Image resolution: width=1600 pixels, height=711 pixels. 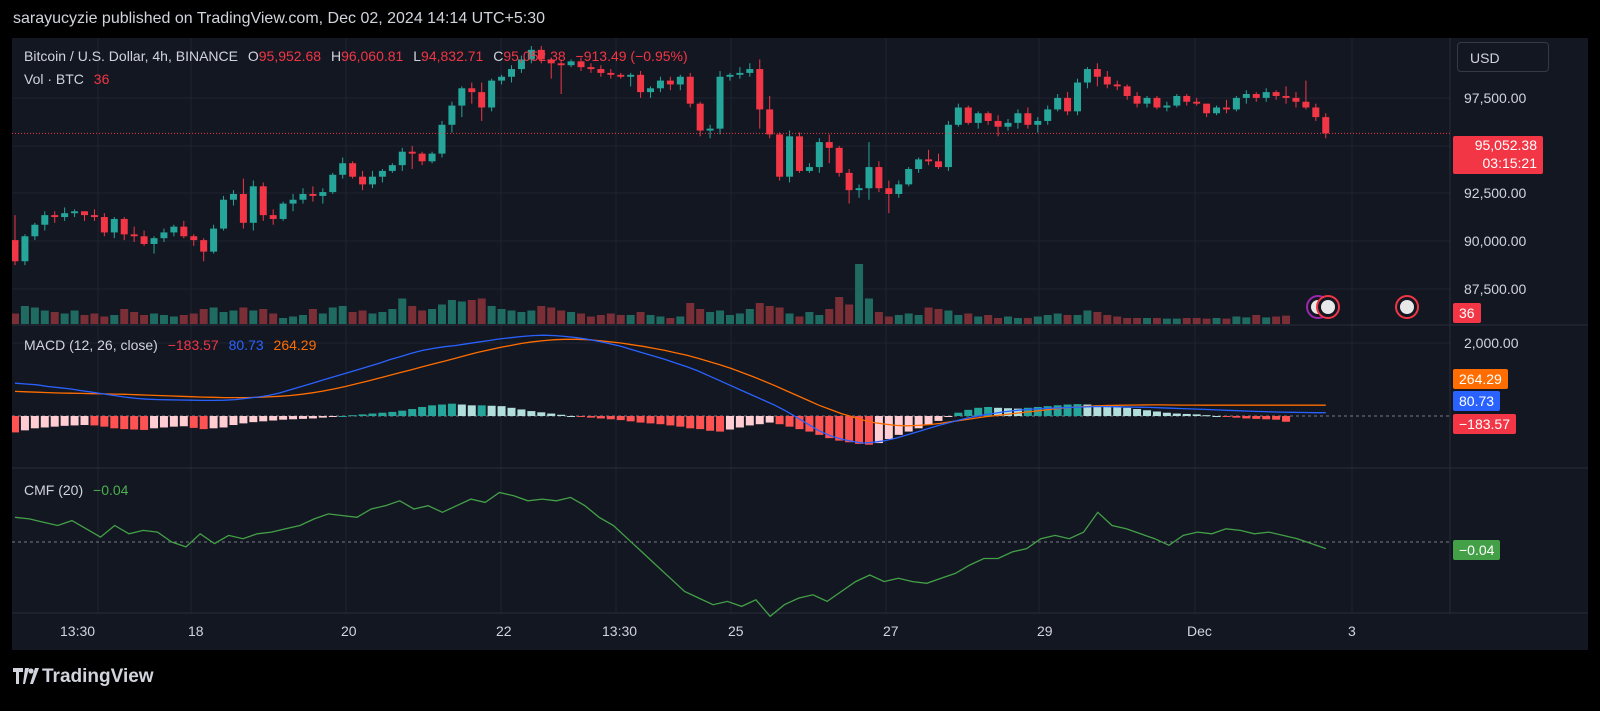 What do you see at coordinates (1510, 163) in the screenshot?
I see `bar-countdown: 03:15:21` at bounding box center [1510, 163].